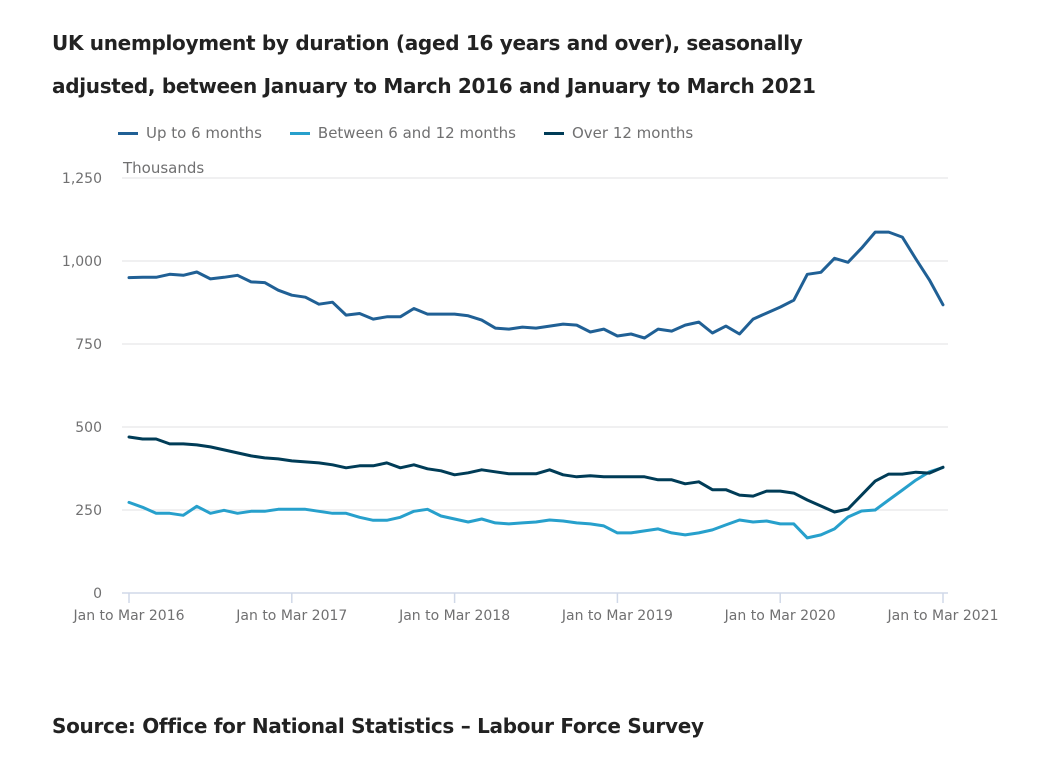  Describe the element at coordinates (128, 616) in the screenshot. I see `x-tick-label: Jan to Mar 2016` at that location.